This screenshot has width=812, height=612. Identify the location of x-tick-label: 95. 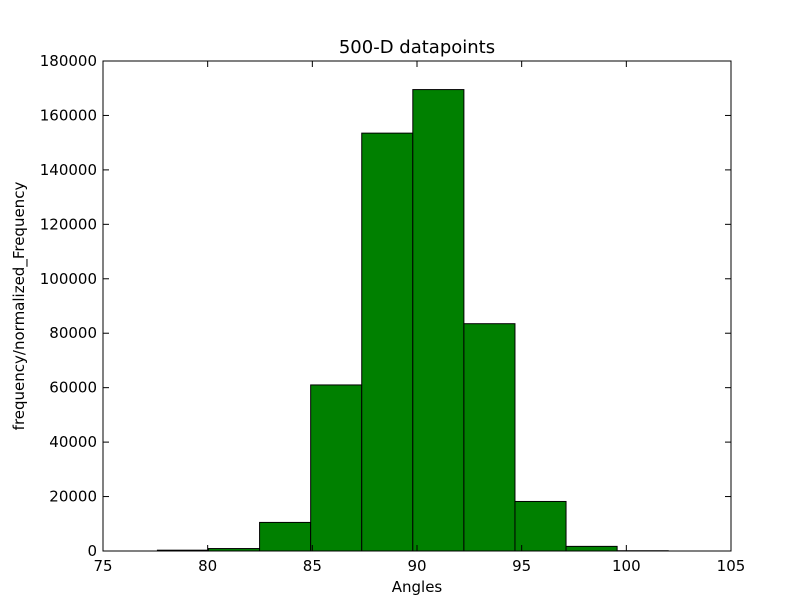
(521, 566).